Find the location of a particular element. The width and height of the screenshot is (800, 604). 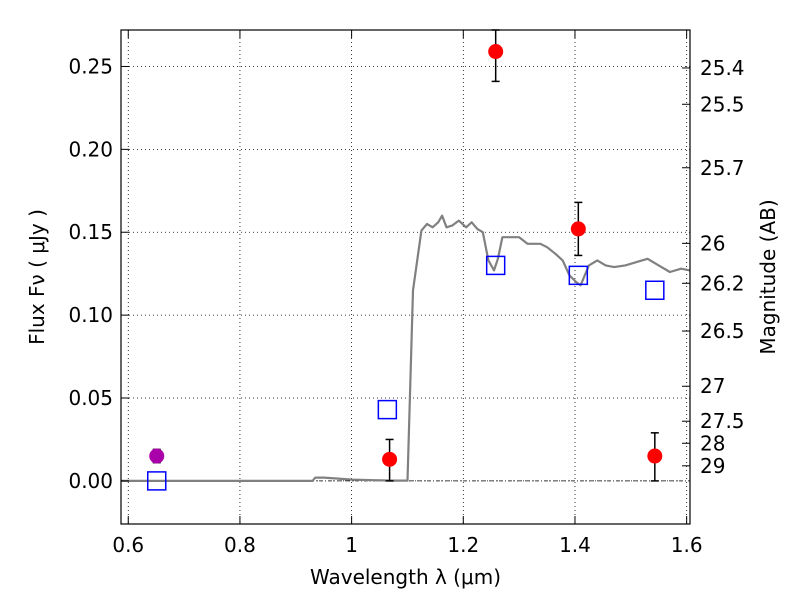

x-axis-label: Wavelength λ (μm) is located at coordinates (405, 577).